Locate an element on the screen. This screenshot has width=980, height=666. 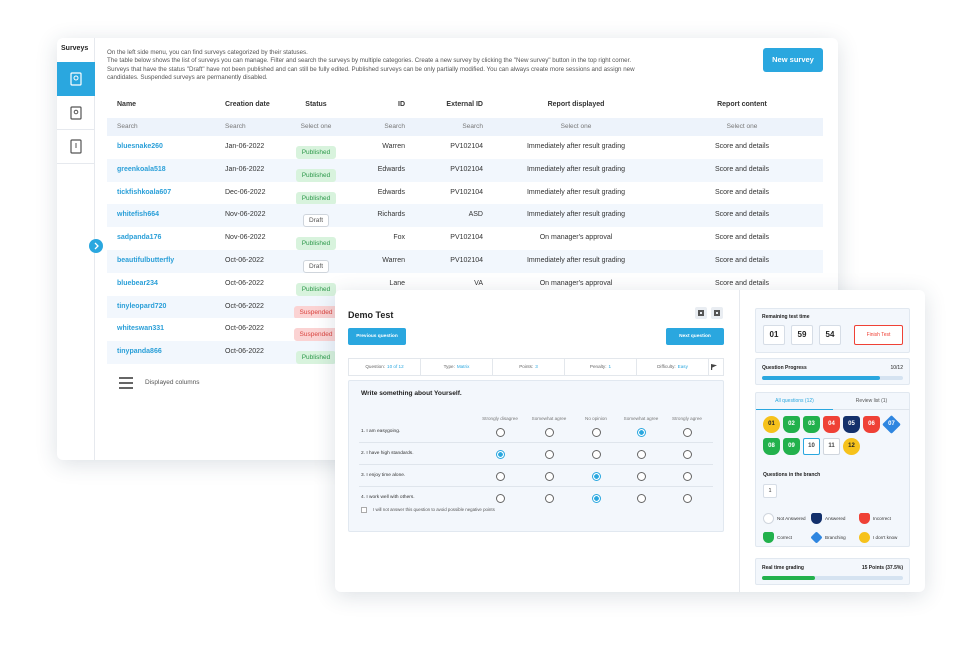
badge-label: 11 is located at coordinates (831, 446).